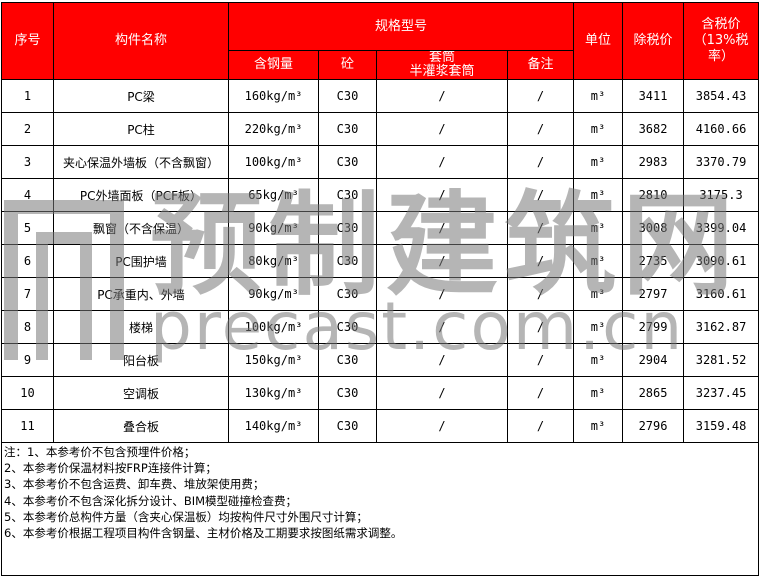 Image resolution: width=760 pixels, height=576 pixels. I want to click on cell-pretax: 2983, so click(653, 162).